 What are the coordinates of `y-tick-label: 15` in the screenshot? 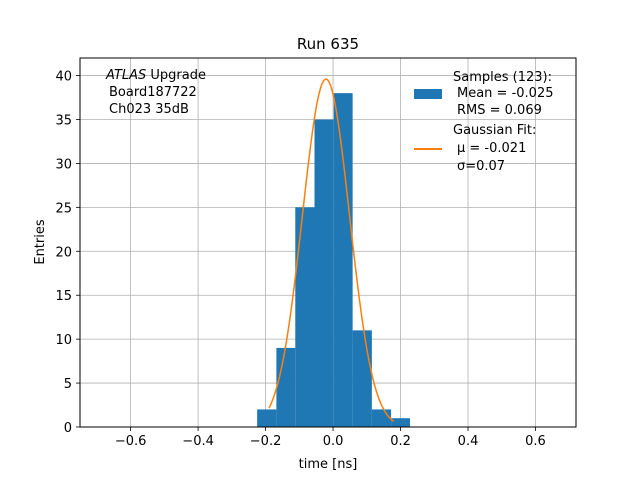 It's located at (63, 296).